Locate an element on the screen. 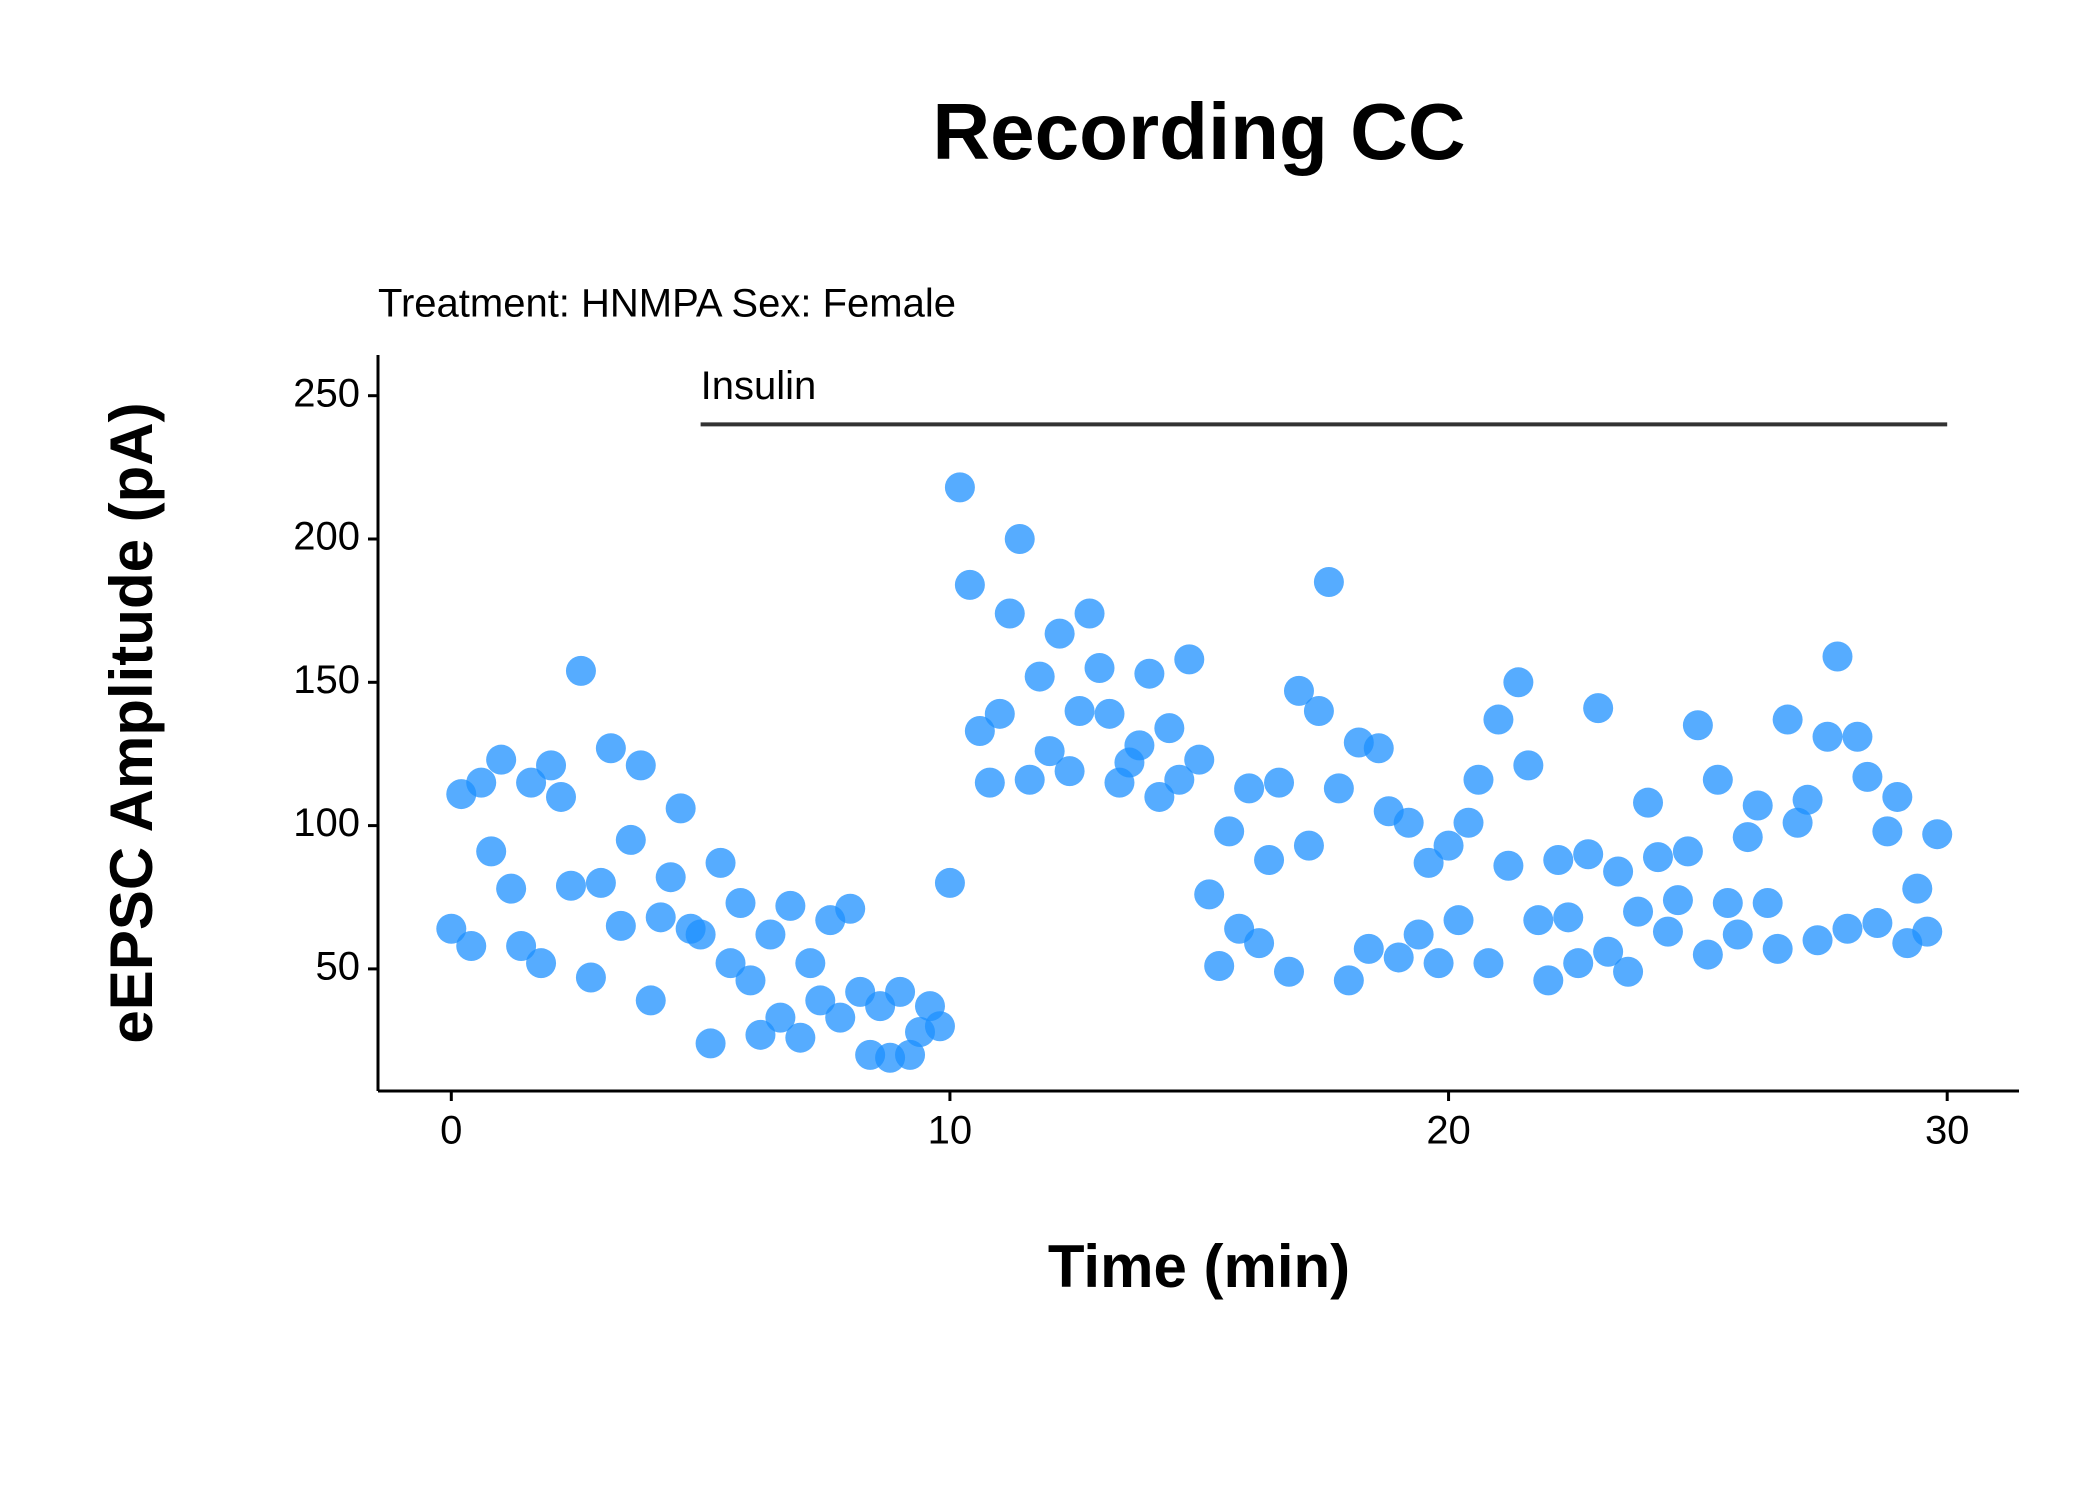  x-tick-label: 10 is located at coordinates (950, 1131).